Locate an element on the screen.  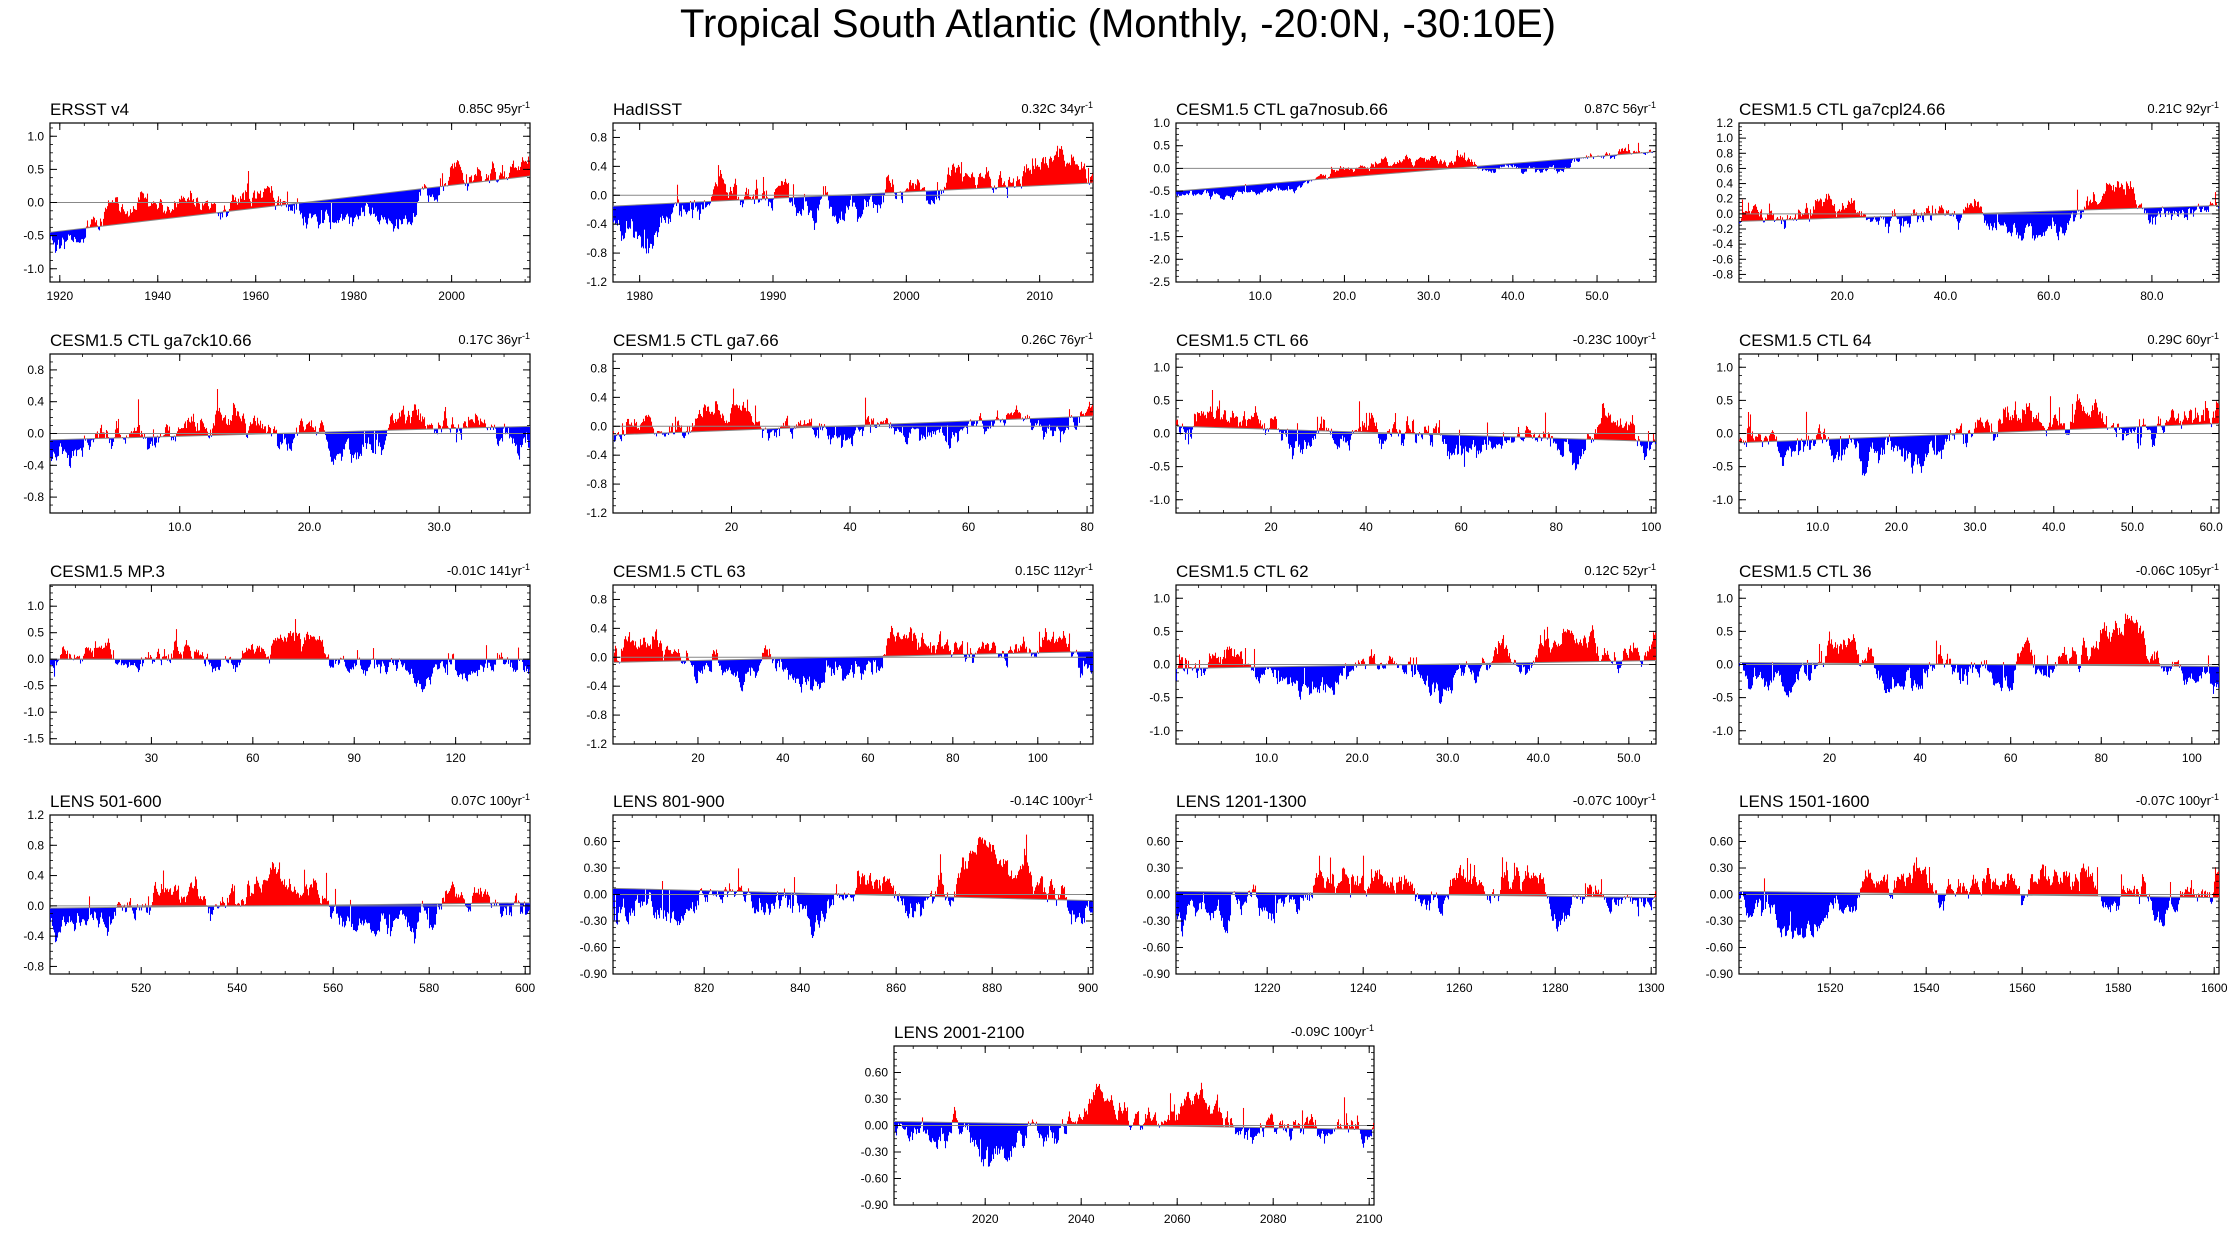
anomaly-bars is located at coordinates (1979, 211).